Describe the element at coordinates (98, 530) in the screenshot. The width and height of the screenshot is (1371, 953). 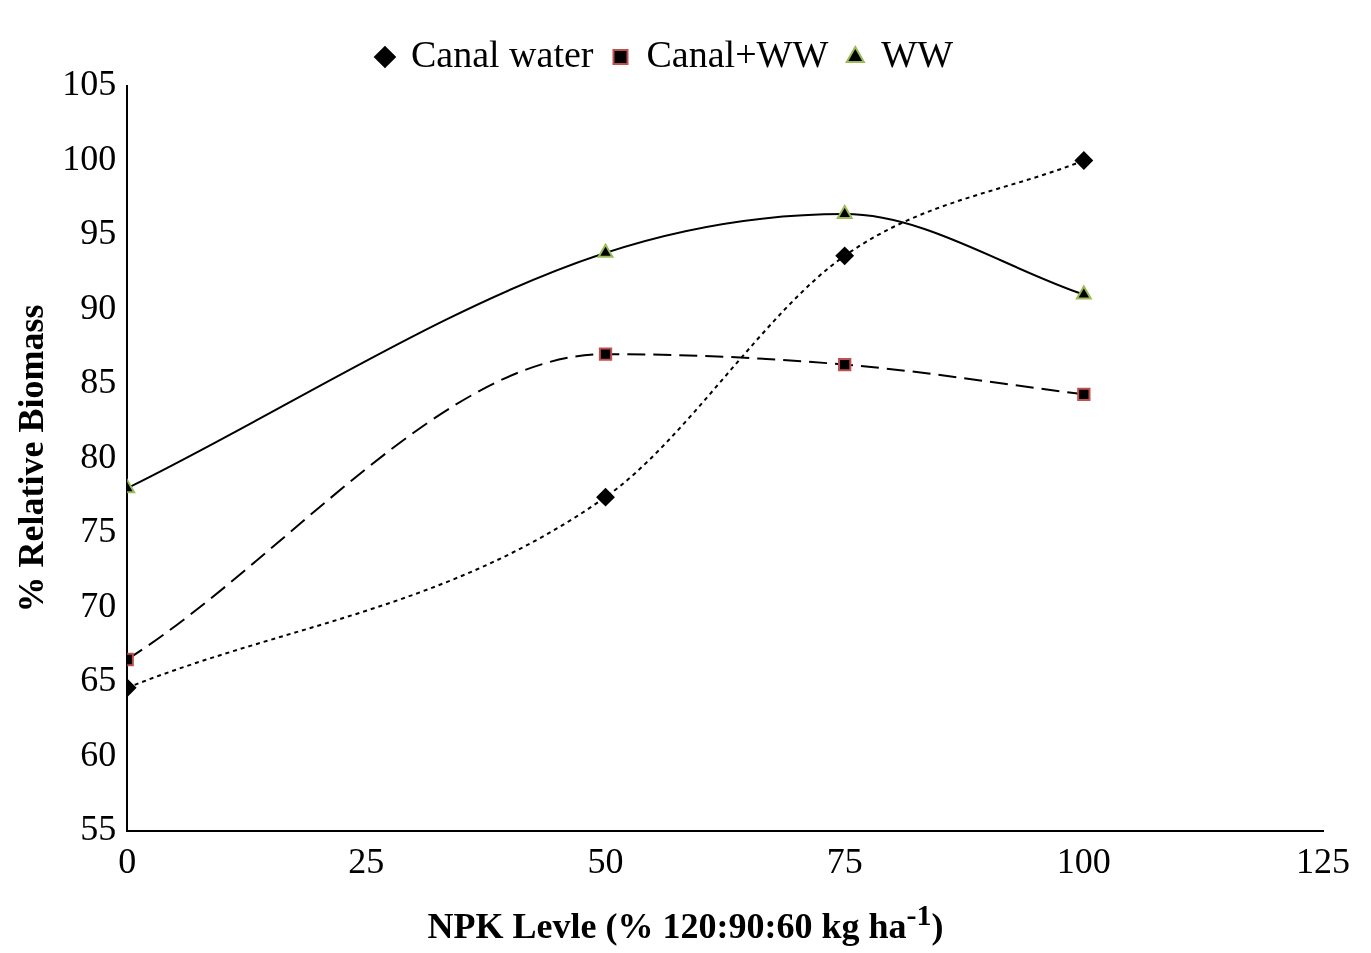
I see `y-tick-label: 75` at that location.